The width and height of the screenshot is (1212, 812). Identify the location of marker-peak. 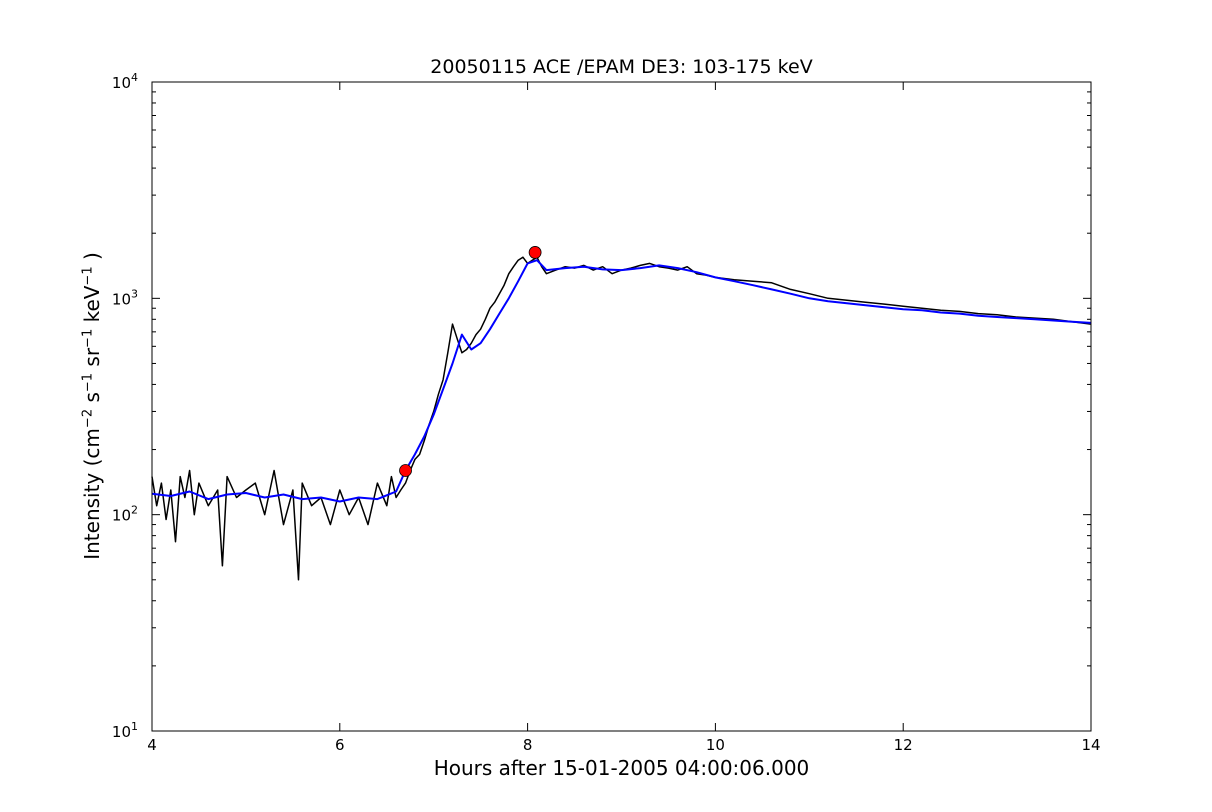
(535, 252).